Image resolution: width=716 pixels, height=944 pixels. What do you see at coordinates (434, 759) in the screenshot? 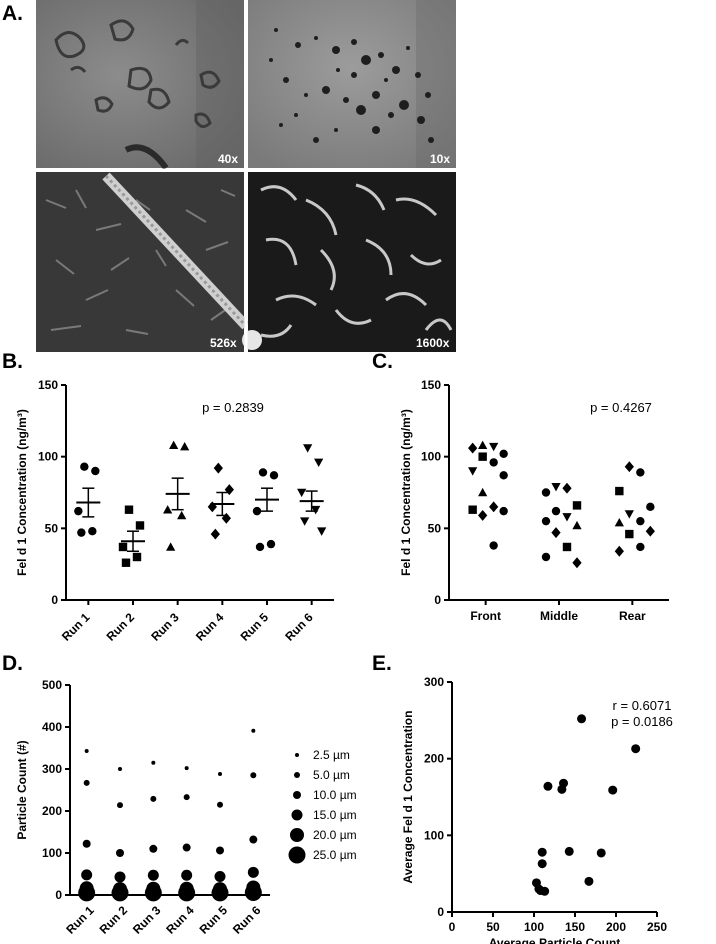
I see `y-tick-label: 200` at bounding box center [434, 759].